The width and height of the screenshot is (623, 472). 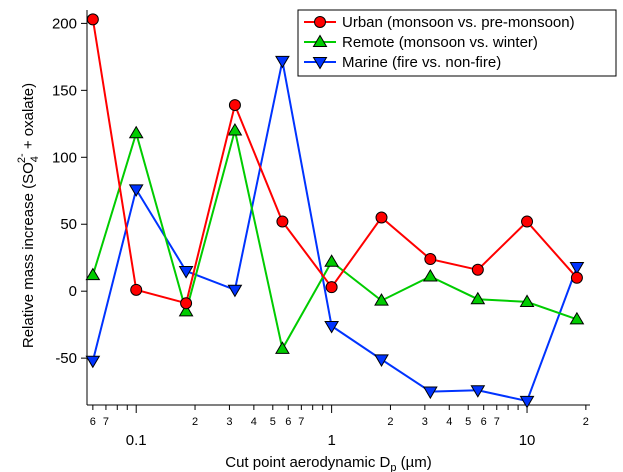 I want to click on legend-entry-label: Urban (monsoon vs. pre-monsoon), so click(x=458, y=22).